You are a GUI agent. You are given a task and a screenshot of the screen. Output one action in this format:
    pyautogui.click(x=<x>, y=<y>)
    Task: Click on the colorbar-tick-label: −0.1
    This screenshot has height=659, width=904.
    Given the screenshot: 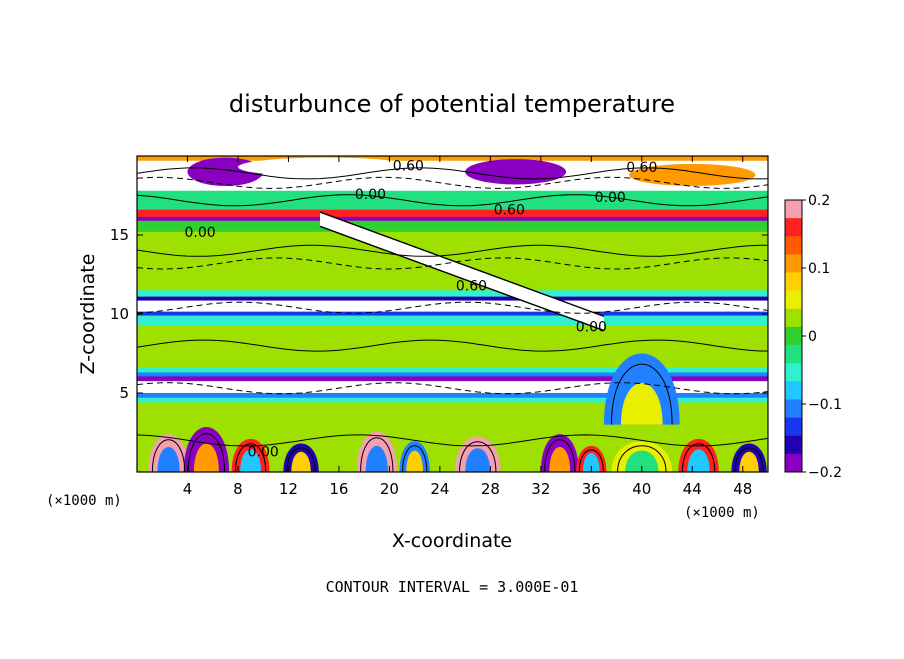 What is the action you would take?
    pyautogui.click(x=825, y=405)
    